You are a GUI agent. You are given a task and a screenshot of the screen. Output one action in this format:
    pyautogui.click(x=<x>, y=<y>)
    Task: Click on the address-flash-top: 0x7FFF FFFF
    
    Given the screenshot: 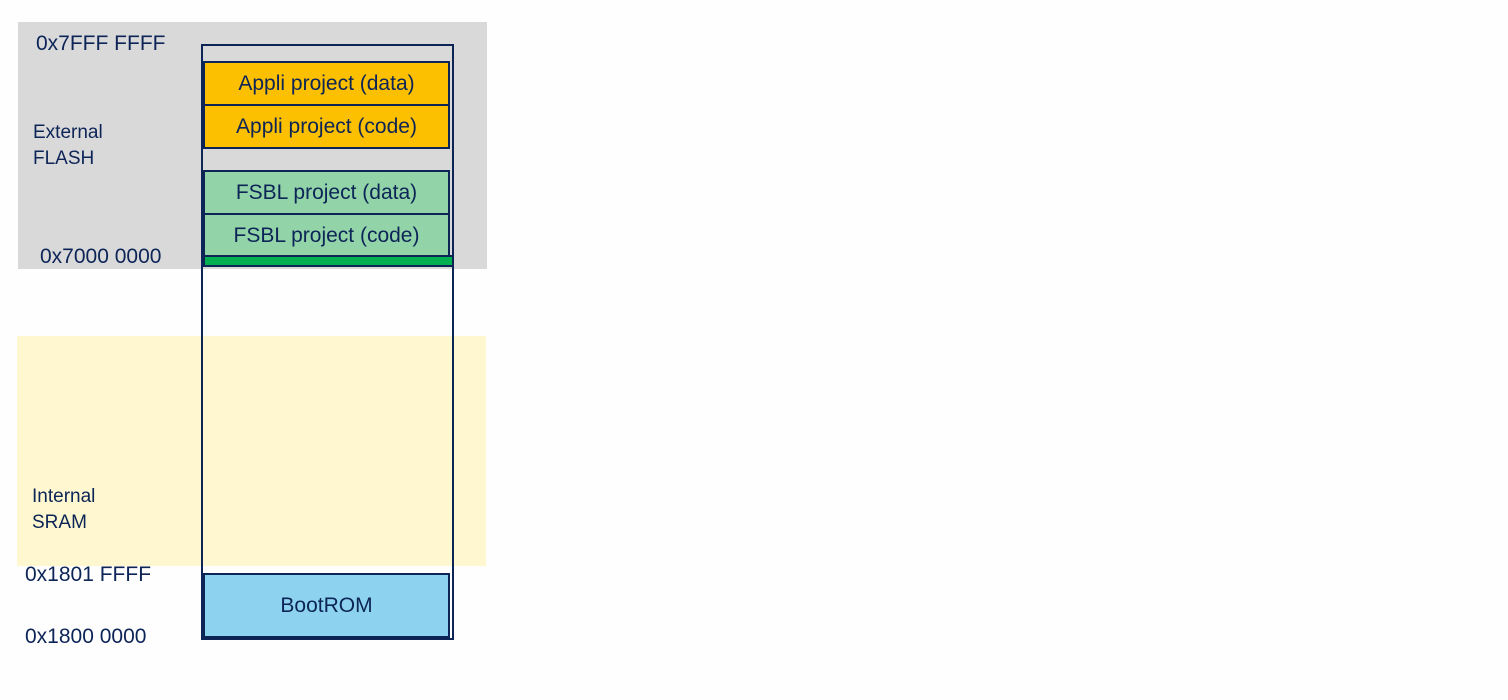 What is the action you would take?
    pyautogui.click(x=101, y=43)
    